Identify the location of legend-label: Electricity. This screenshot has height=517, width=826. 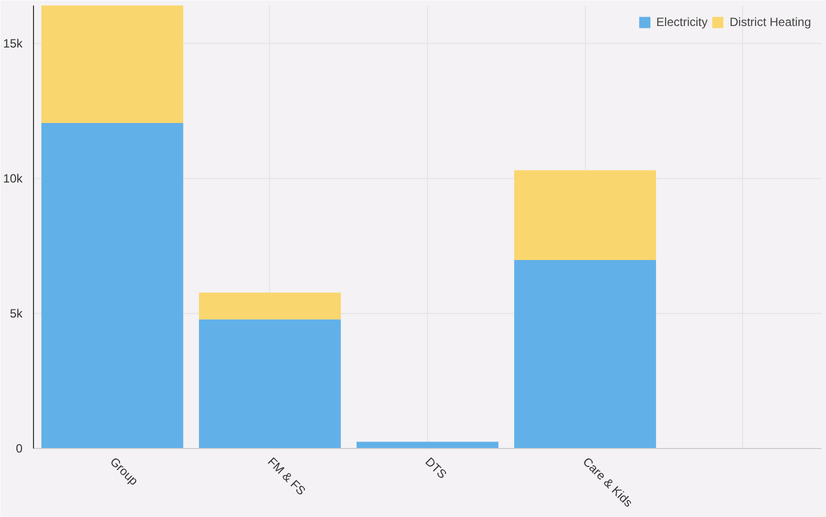
(682, 22).